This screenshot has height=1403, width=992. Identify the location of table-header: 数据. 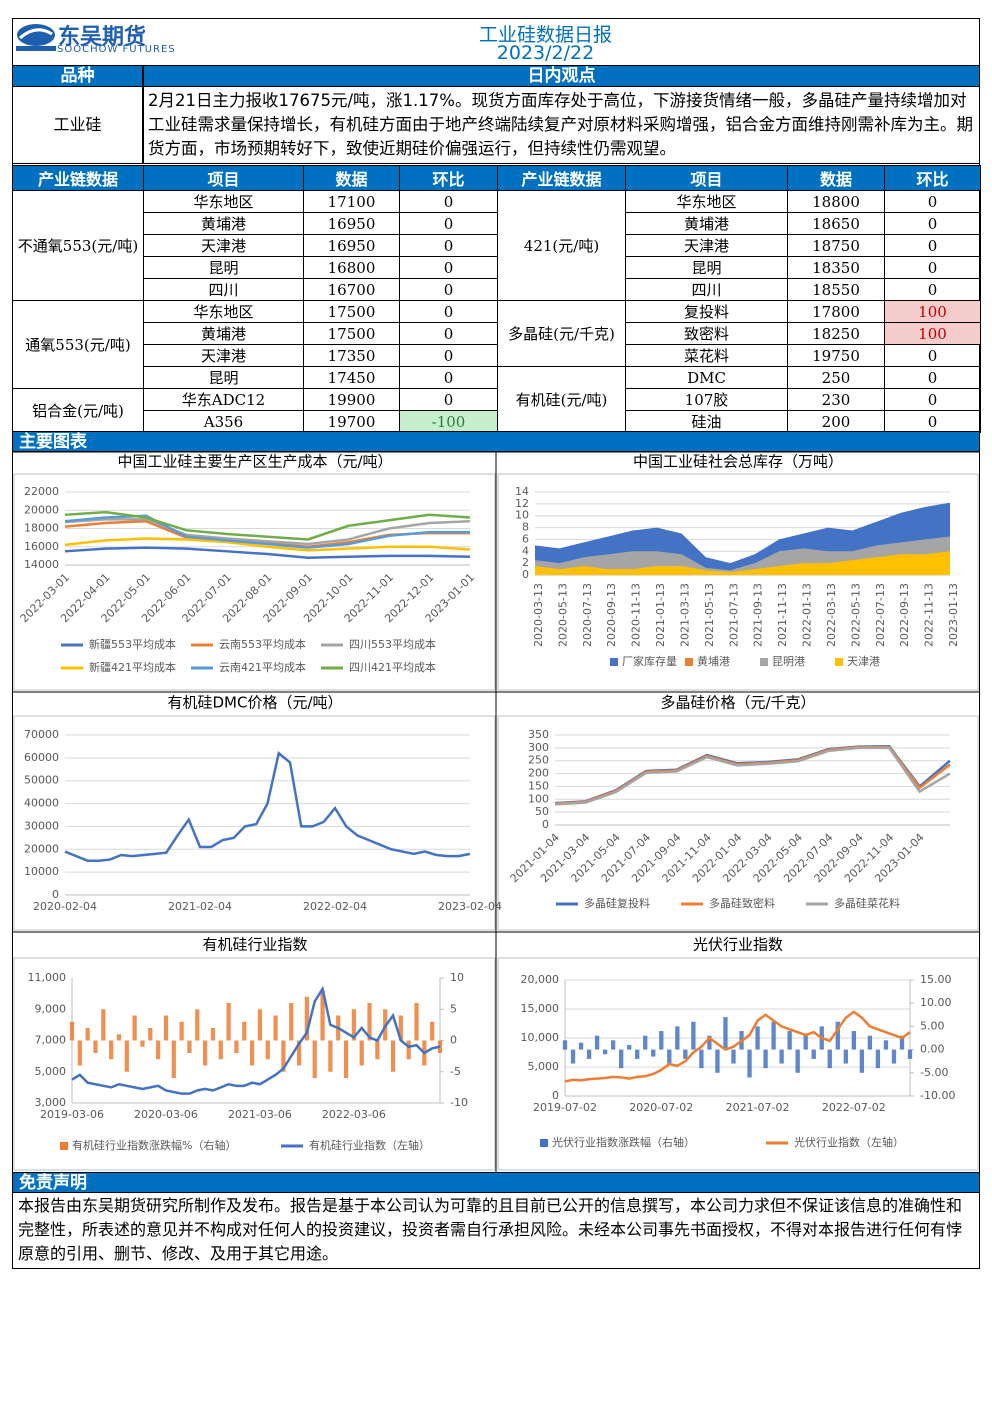
(351, 178).